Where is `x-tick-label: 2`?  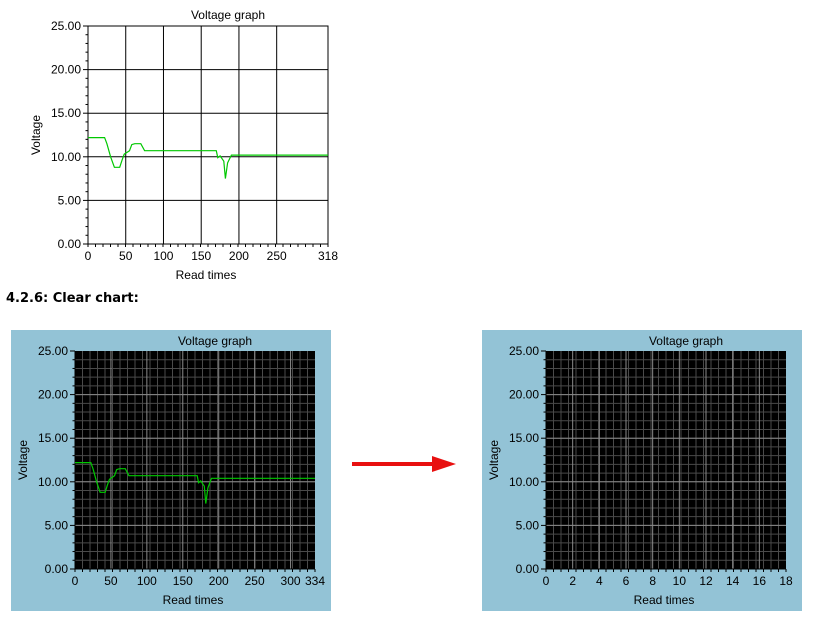 x-tick-label: 2 is located at coordinates (572, 581).